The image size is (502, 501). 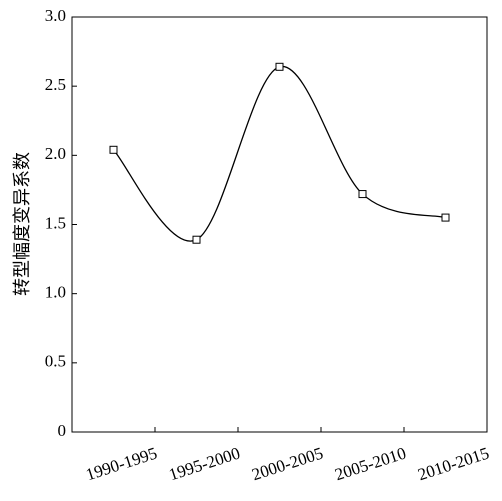 I want to click on x-tick-label: 2000-2005, so click(x=288, y=463).